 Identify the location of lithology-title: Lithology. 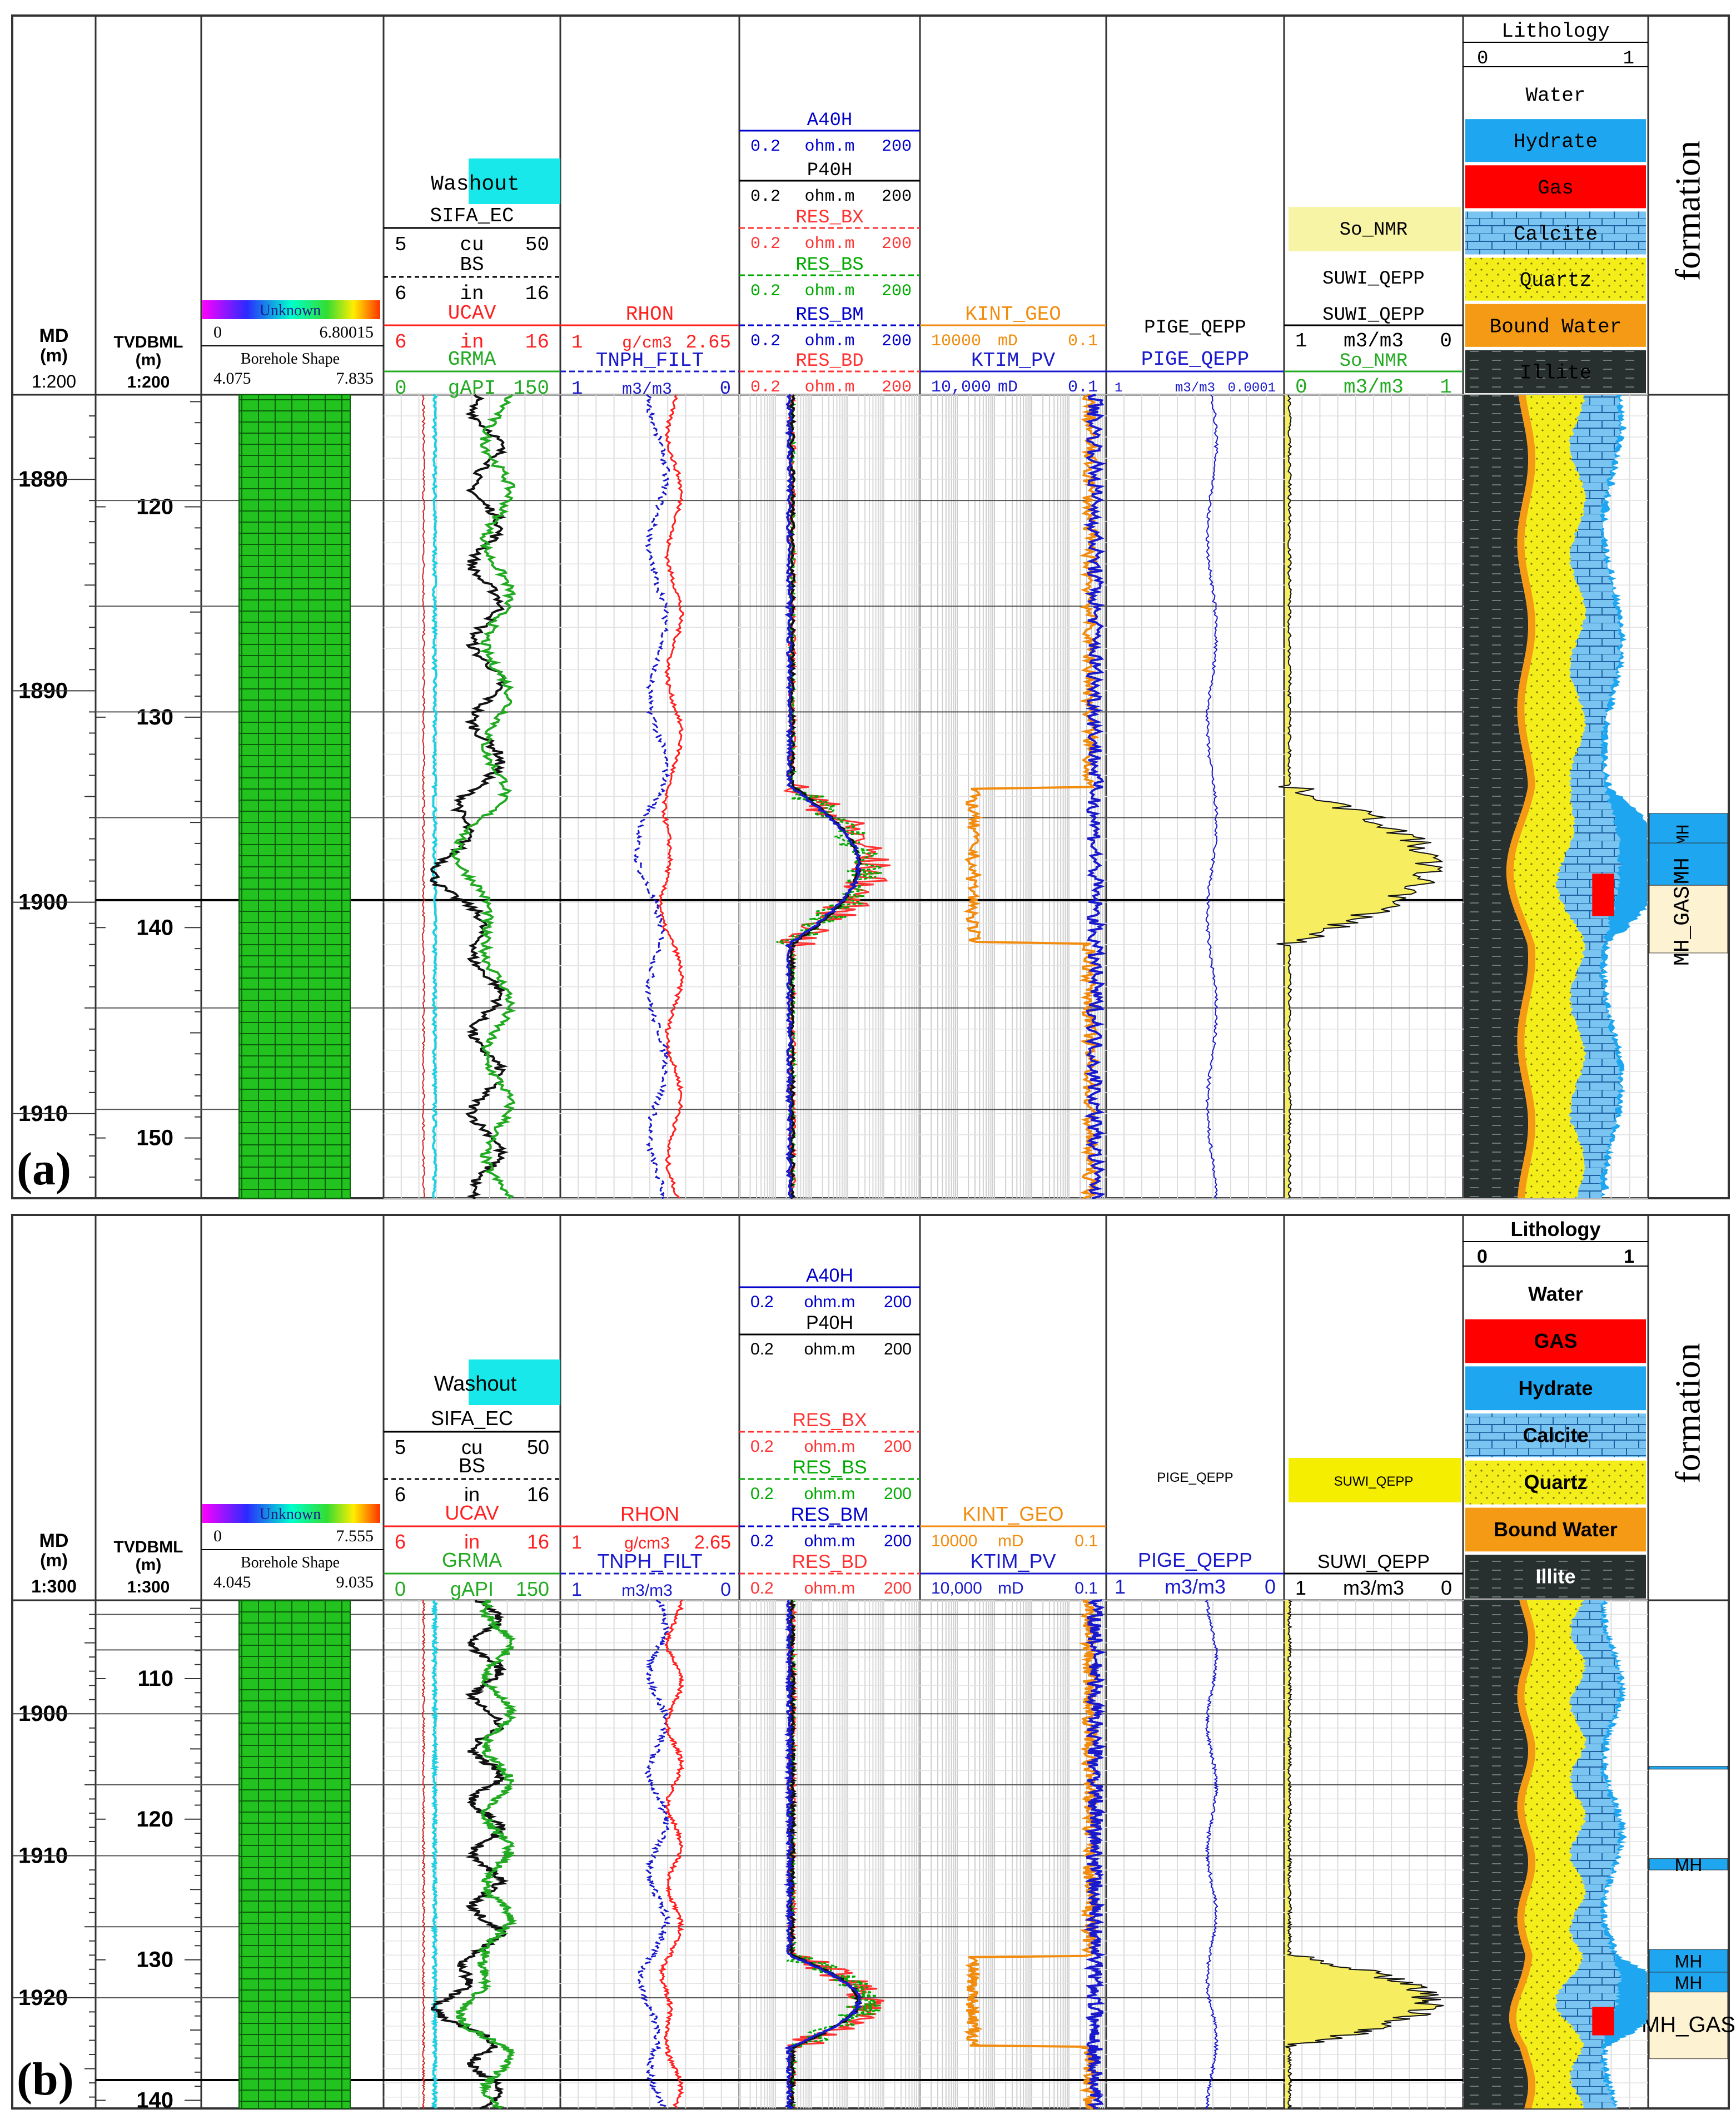
(1556, 1229).